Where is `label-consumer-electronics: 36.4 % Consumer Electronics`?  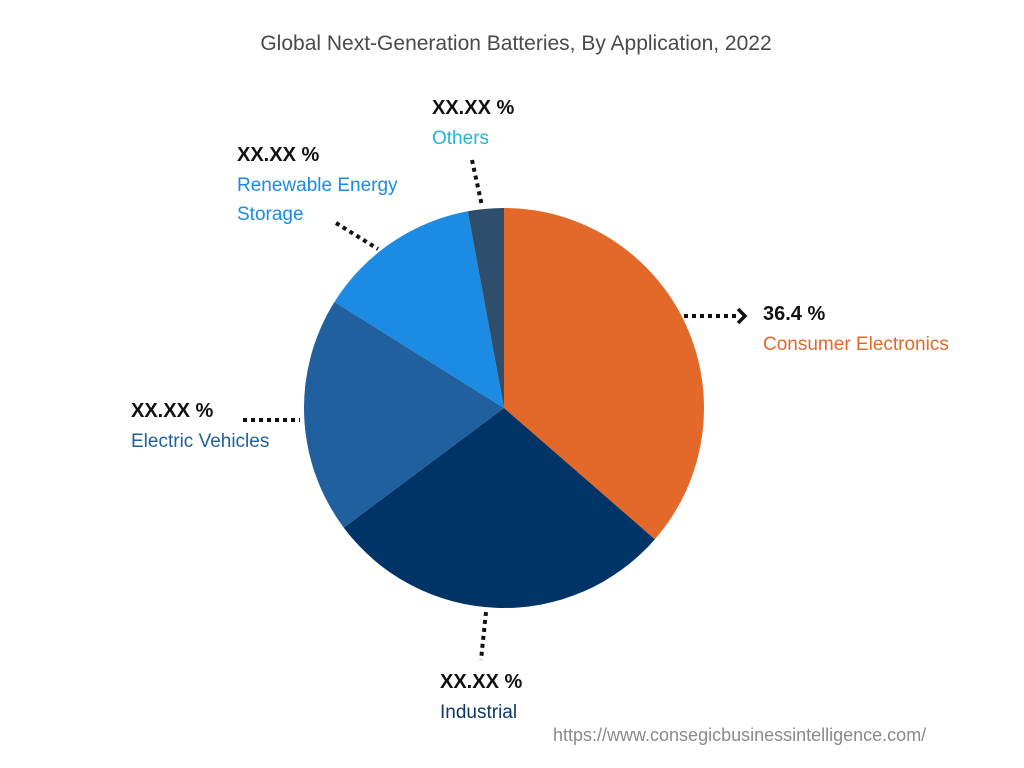
label-consumer-electronics: 36.4 % Consumer Electronics is located at coordinates (856, 331).